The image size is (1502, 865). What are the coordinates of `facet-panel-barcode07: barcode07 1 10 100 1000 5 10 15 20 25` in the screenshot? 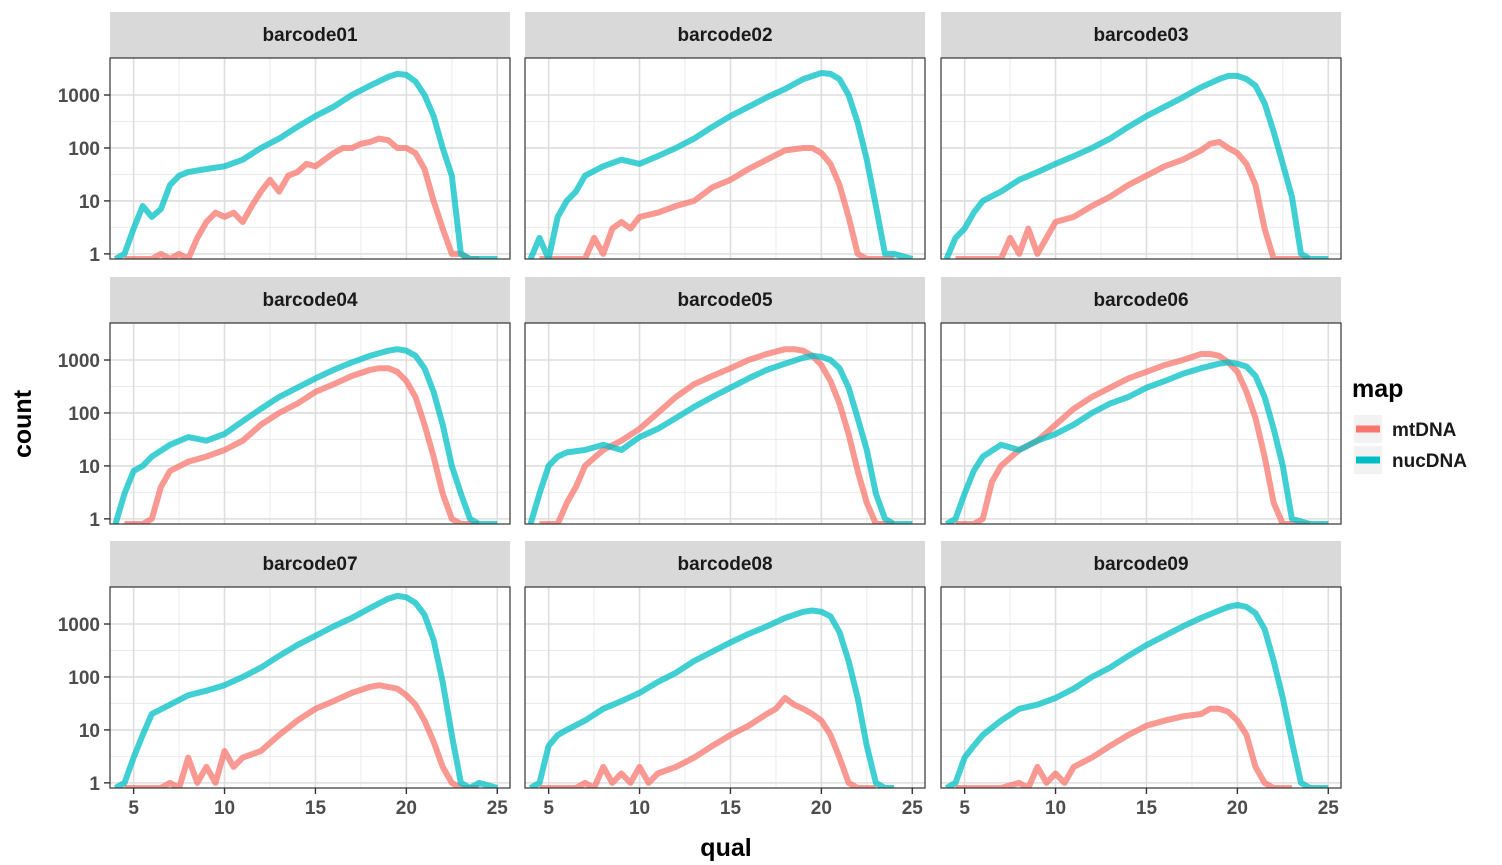 It's located at (284, 680).